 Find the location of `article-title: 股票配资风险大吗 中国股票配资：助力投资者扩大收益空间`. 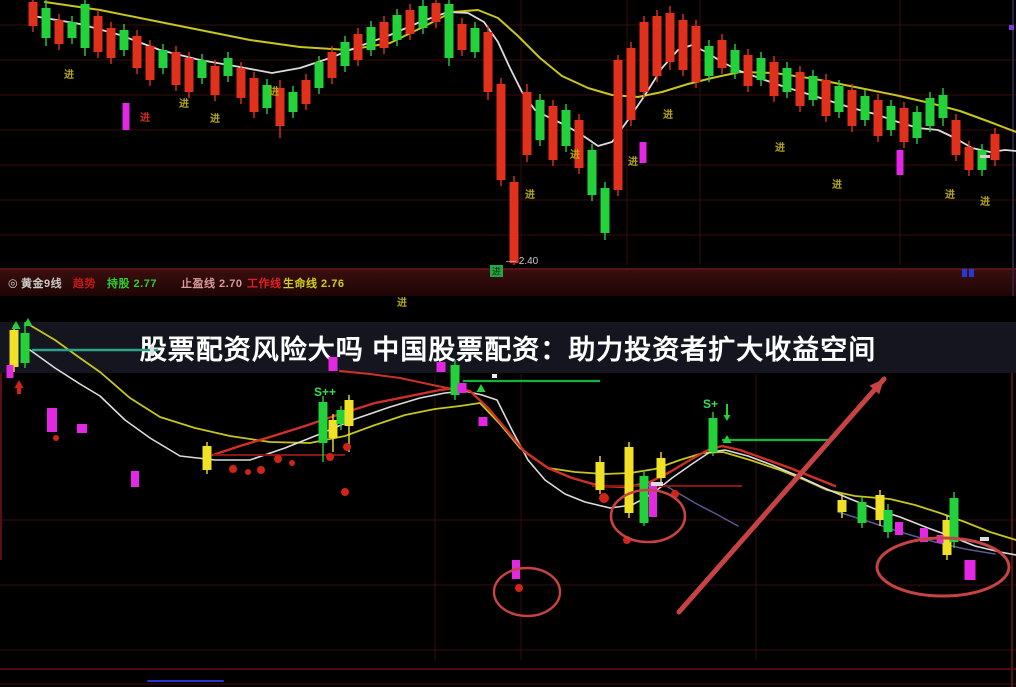

article-title: 股票配资风险大吗 中国股票配资：助力投资者扩大收益空间 is located at coordinates (508, 350).